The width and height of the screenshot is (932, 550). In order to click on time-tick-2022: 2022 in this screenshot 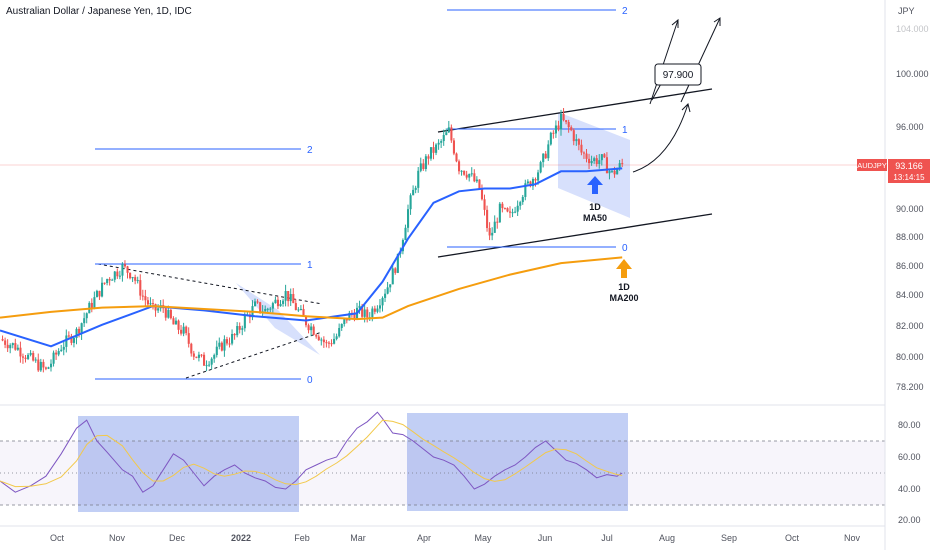, I will do `click(241, 538)`.